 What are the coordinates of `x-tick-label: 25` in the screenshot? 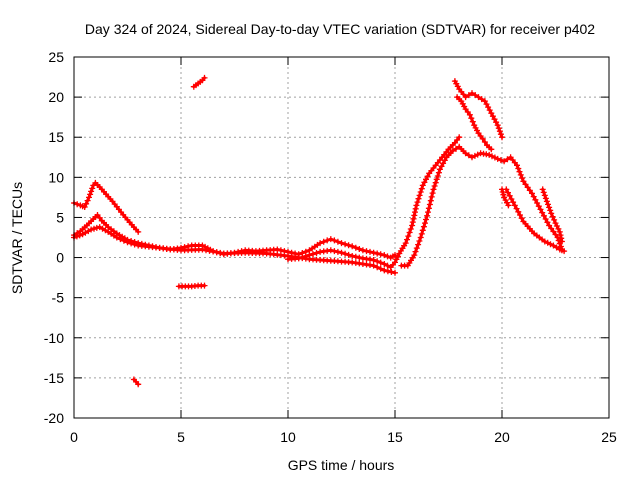 It's located at (609, 437).